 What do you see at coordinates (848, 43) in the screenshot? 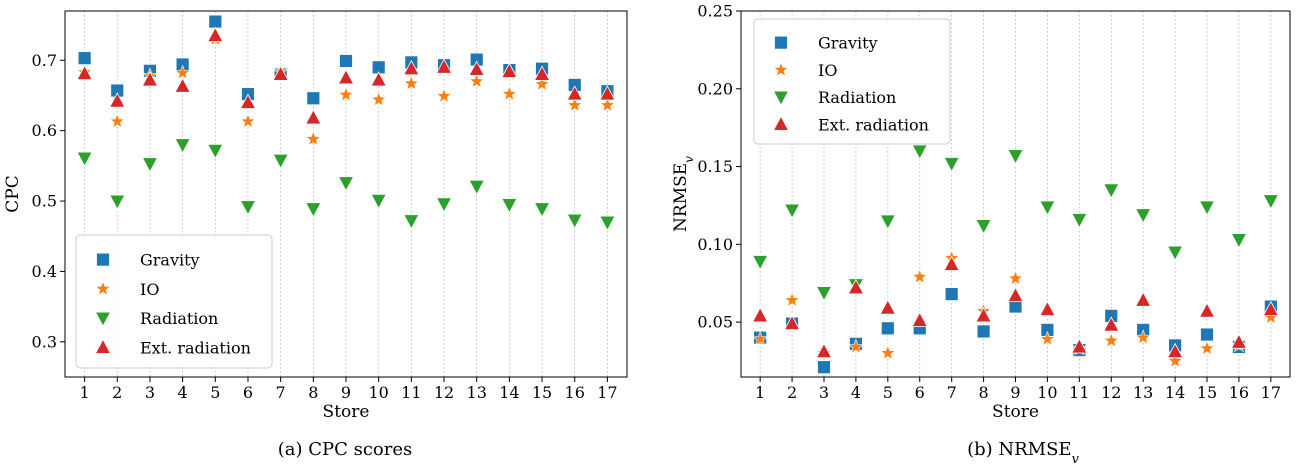
I see `legend-label-gravity: Gravity` at bounding box center [848, 43].